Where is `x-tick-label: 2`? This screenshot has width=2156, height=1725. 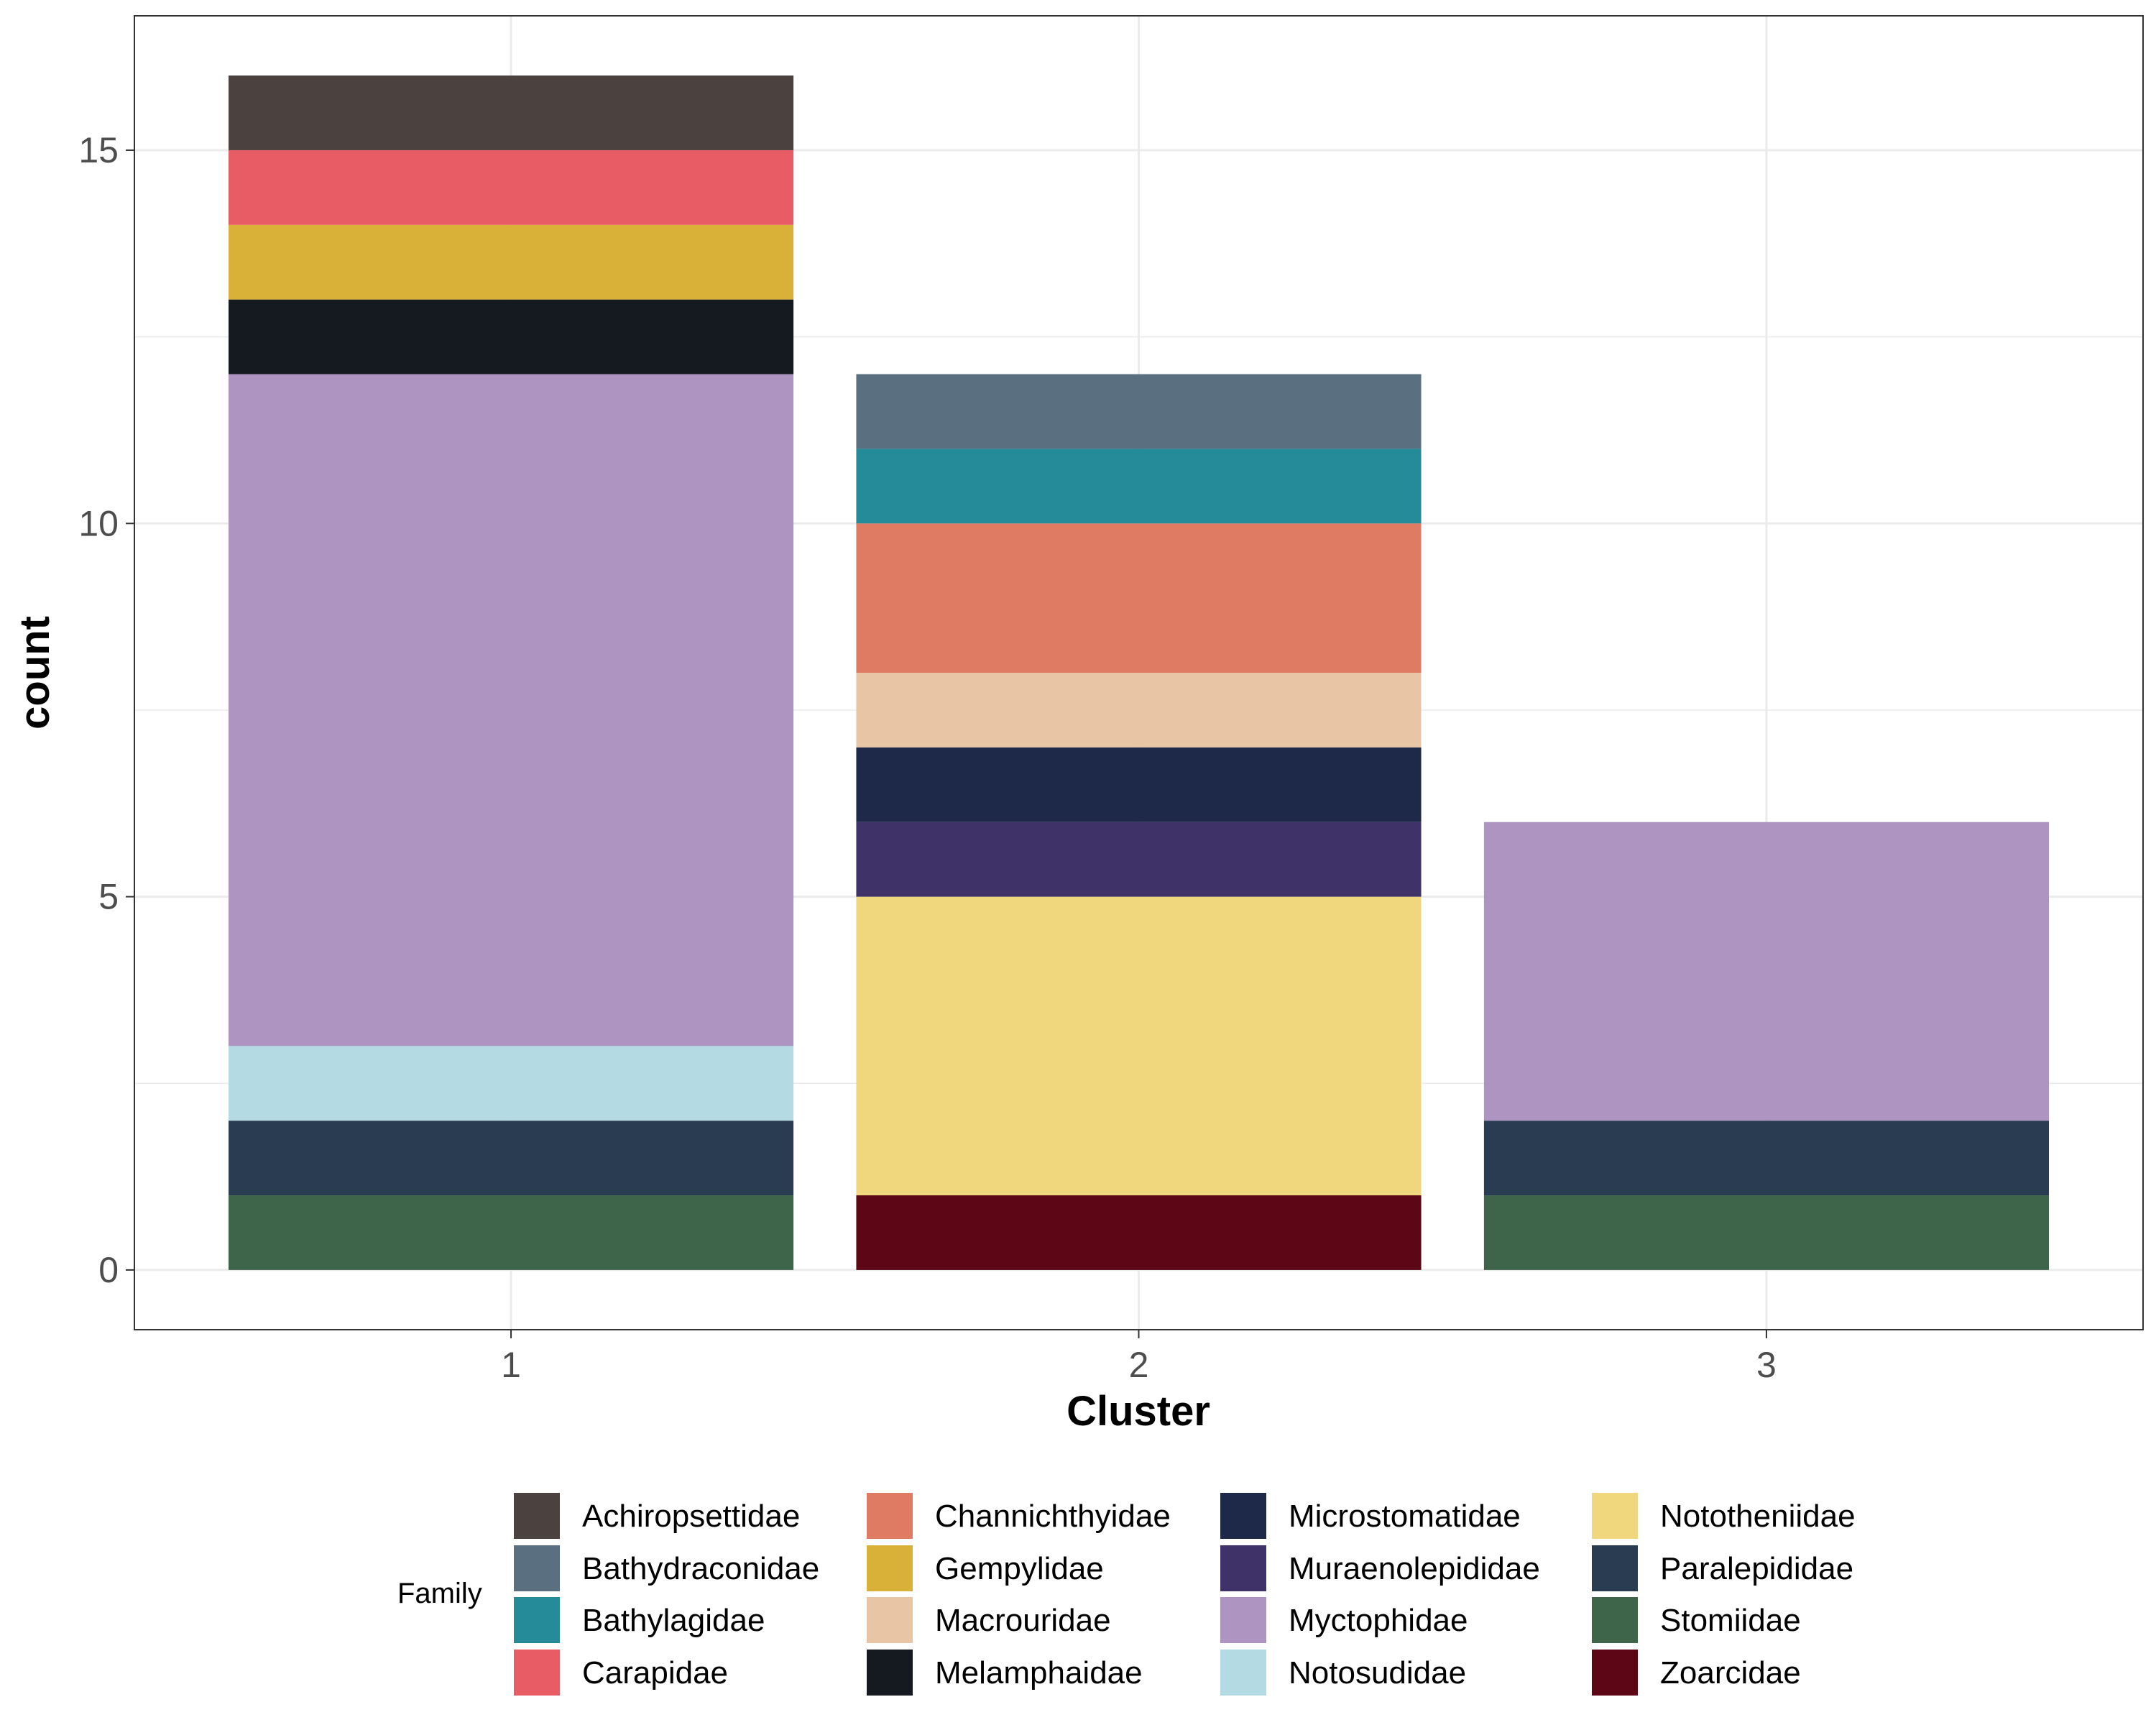 x-tick-label: 2 is located at coordinates (1139, 1365).